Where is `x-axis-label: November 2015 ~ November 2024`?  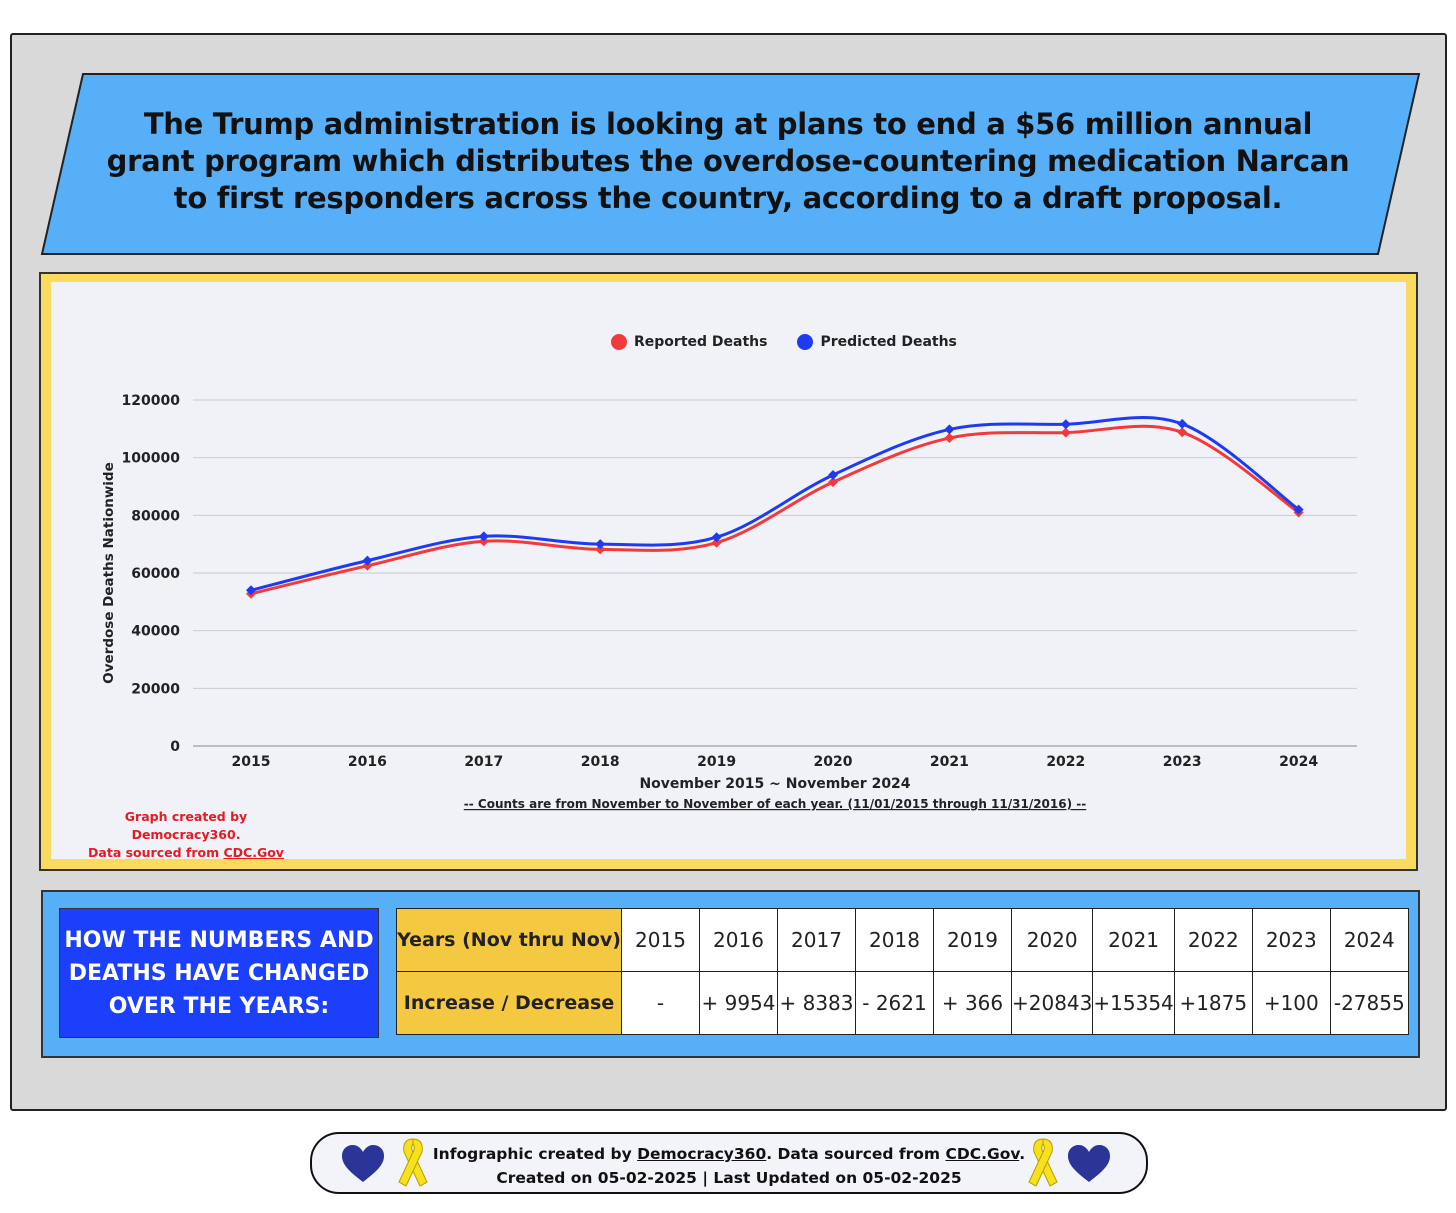
x-axis-label: November 2015 ~ November 2024 is located at coordinates (774, 784).